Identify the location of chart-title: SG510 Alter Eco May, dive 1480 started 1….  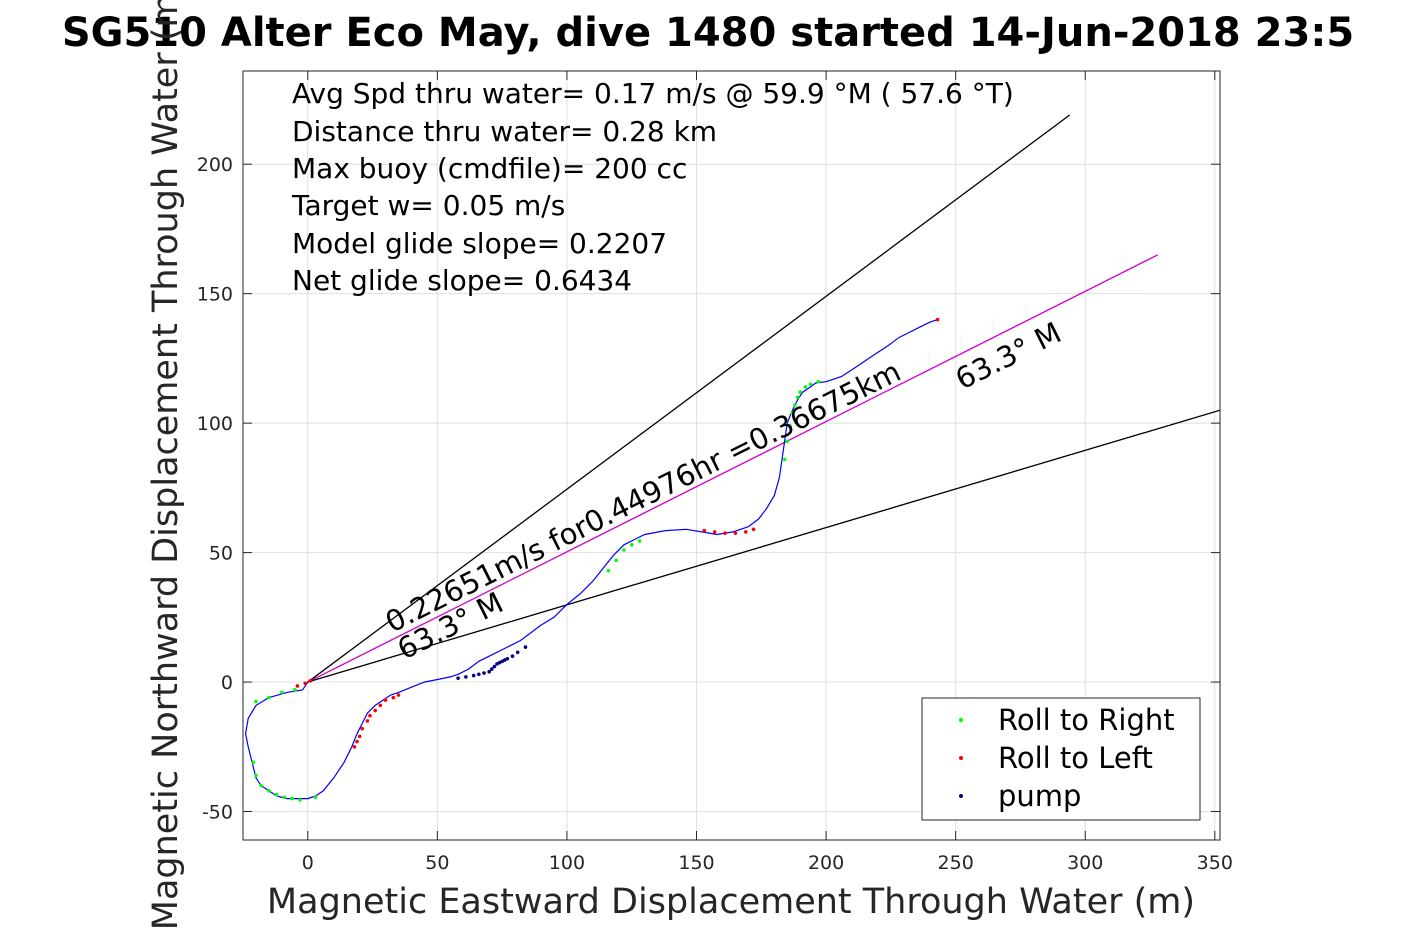
(708, 33).